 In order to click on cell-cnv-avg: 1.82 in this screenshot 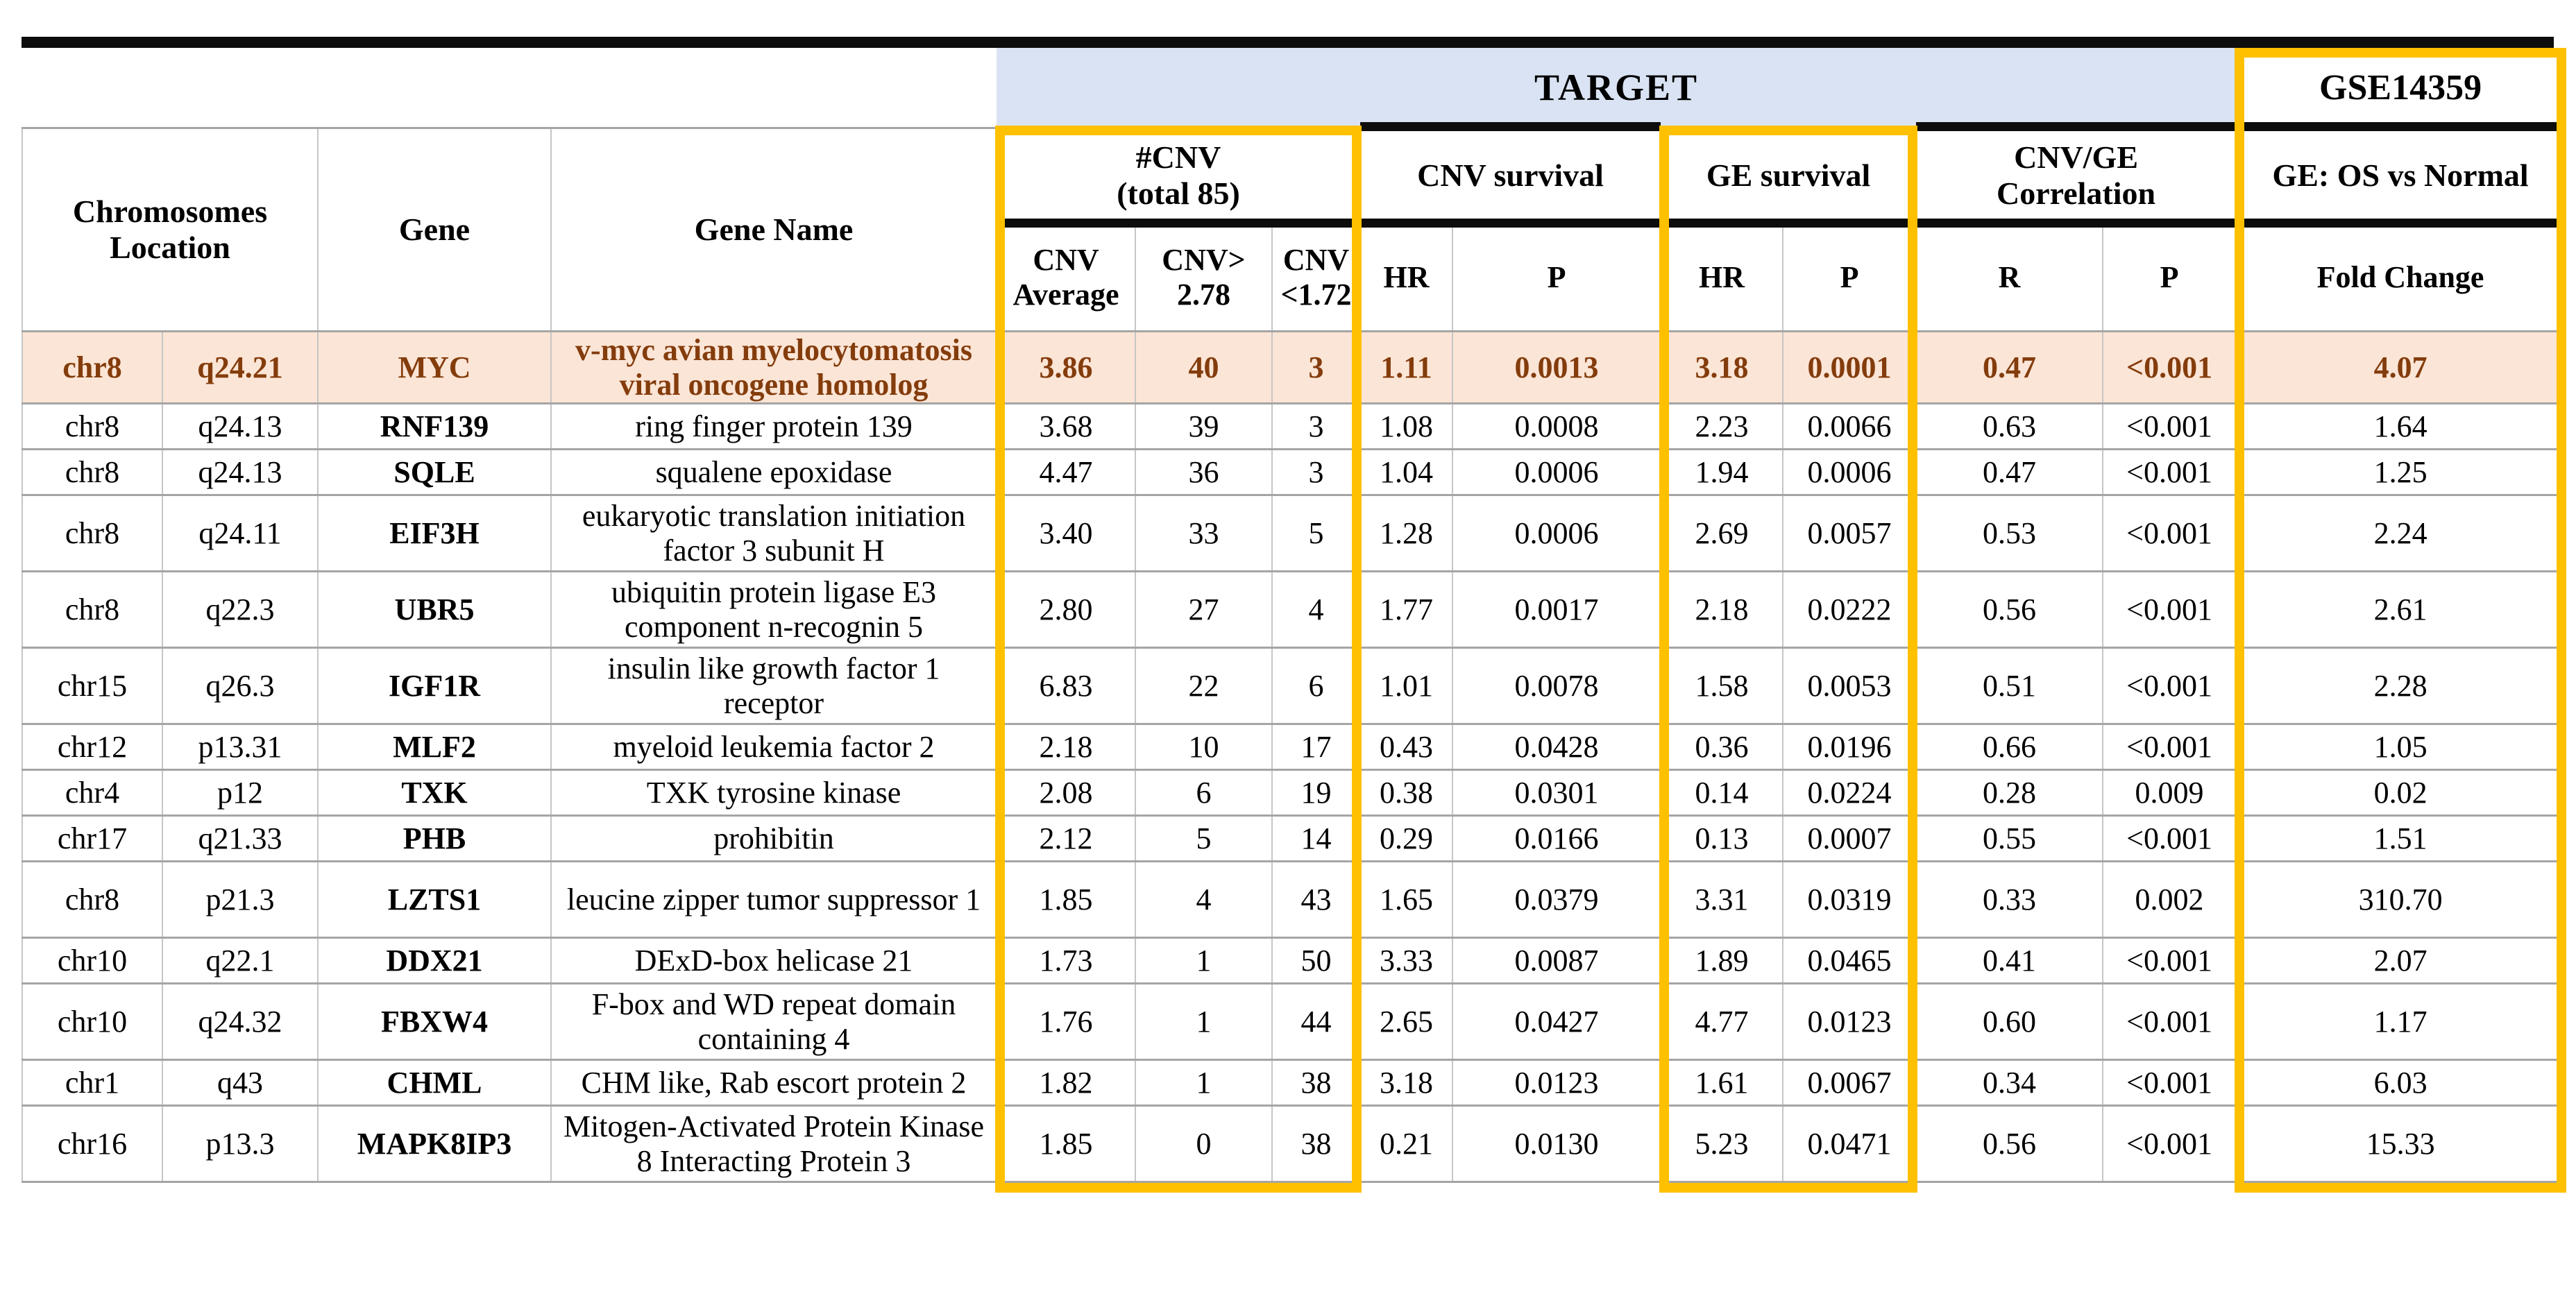, I will do `click(1066, 1083)`.